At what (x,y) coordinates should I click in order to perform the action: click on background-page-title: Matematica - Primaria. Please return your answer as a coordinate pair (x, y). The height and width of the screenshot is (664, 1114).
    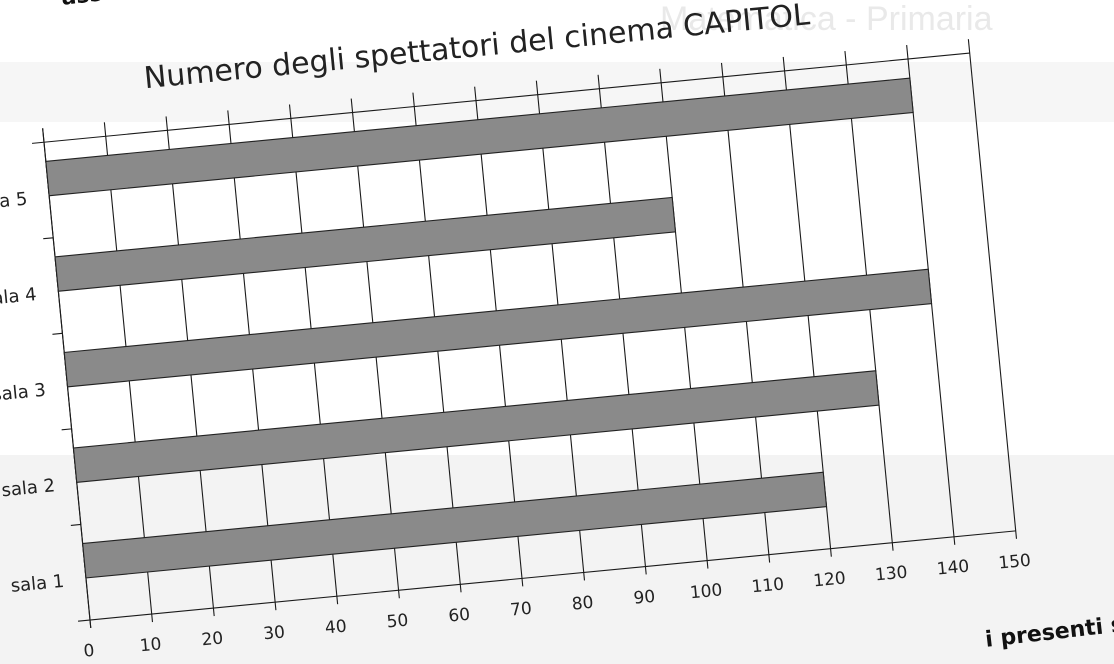
    Looking at the image, I should click on (826, 19).